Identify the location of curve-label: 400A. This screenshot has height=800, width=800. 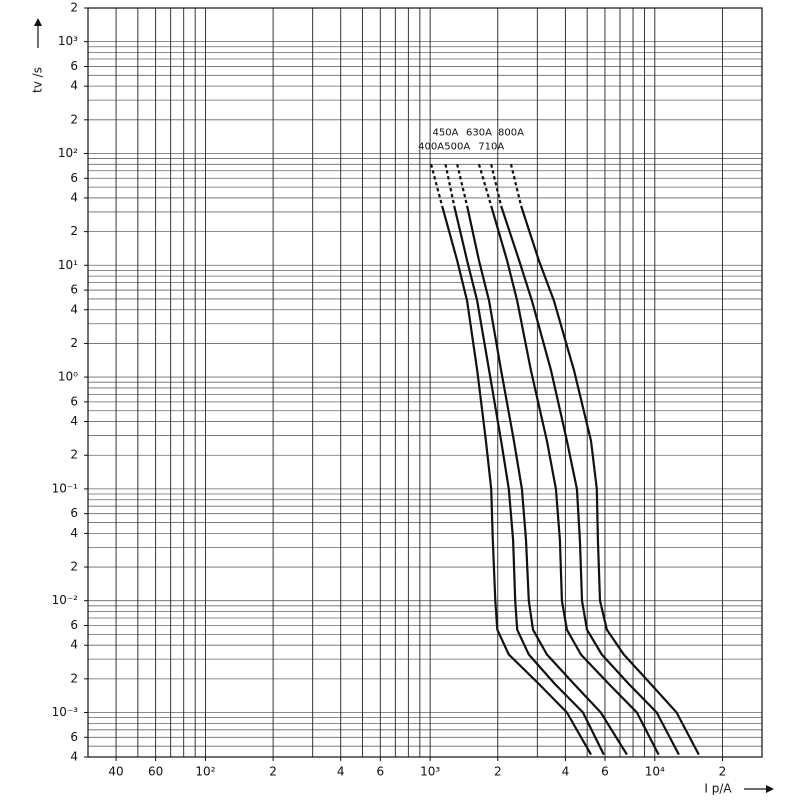
(431, 146).